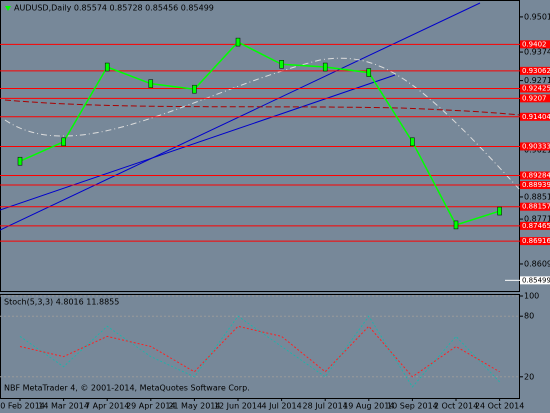  I want to click on y-tick-label: 0.8771, so click(537, 219).